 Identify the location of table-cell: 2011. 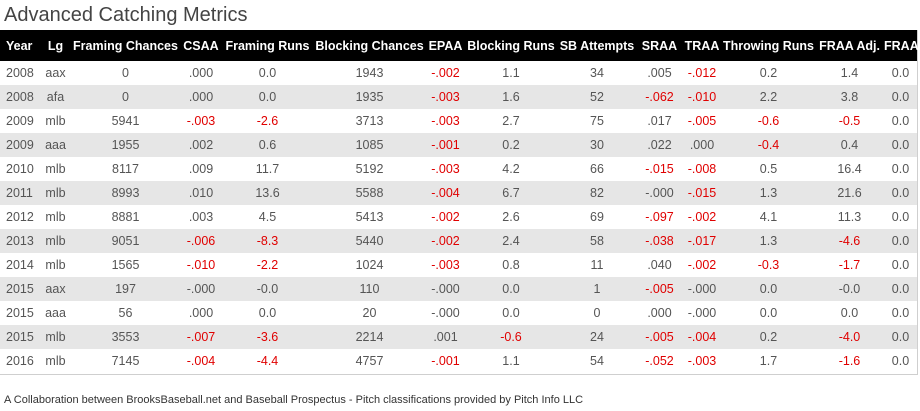
(20, 193).